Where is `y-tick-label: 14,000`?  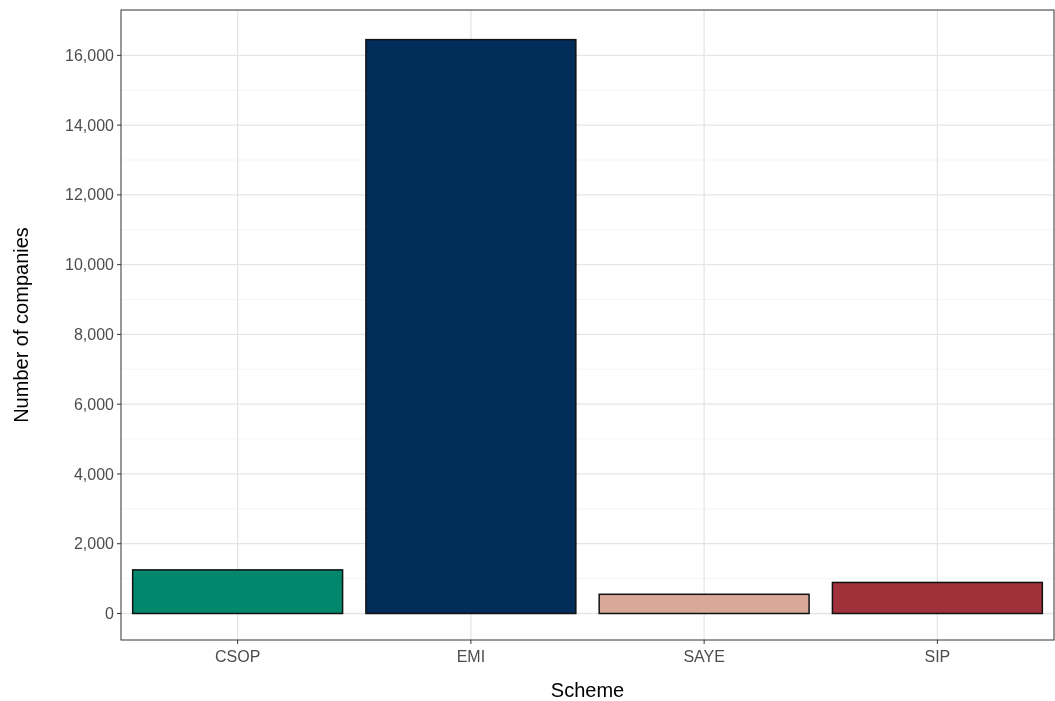
y-tick-label: 14,000 is located at coordinates (90, 125).